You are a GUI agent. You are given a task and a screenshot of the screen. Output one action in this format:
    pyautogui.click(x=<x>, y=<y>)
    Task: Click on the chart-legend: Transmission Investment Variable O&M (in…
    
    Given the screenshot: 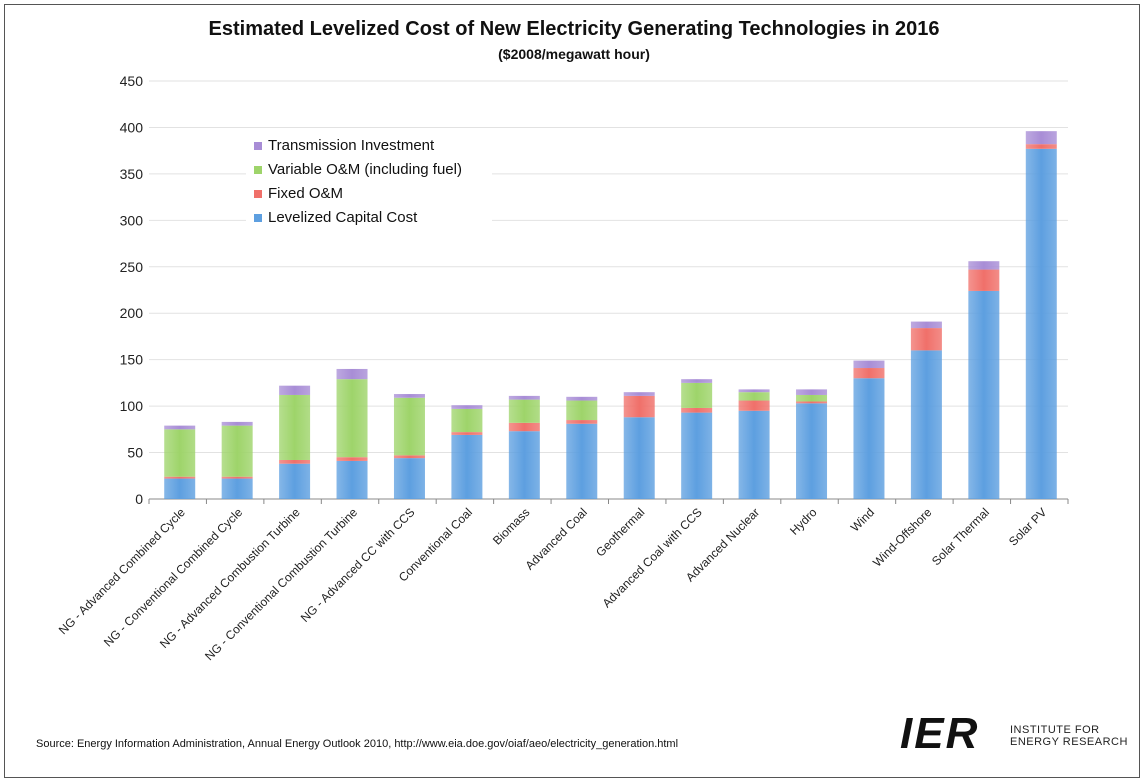 What is the action you would take?
    pyautogui.click(x=369, y=183)
    